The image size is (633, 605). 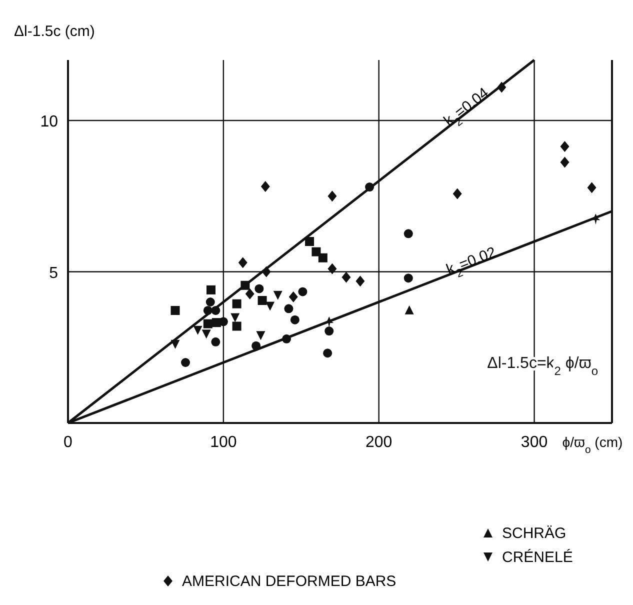 I want to click on y-tick-label: 10, so click(x=49, y=122).